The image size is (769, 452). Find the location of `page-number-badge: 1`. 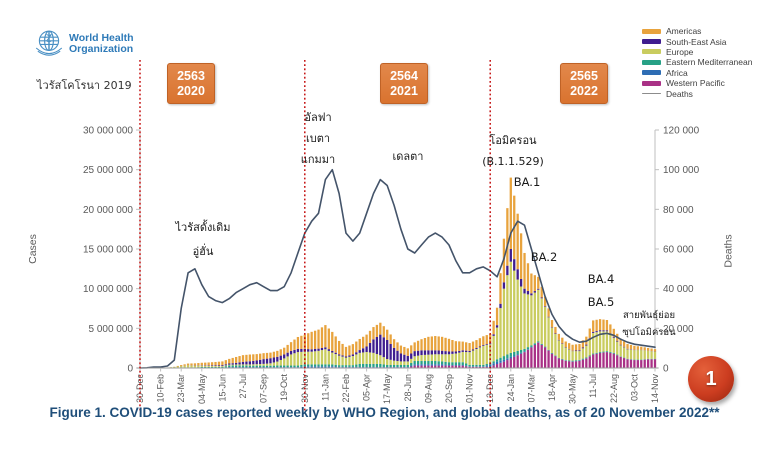

page-number-badge: 1 is located at coordinates (711, 379).